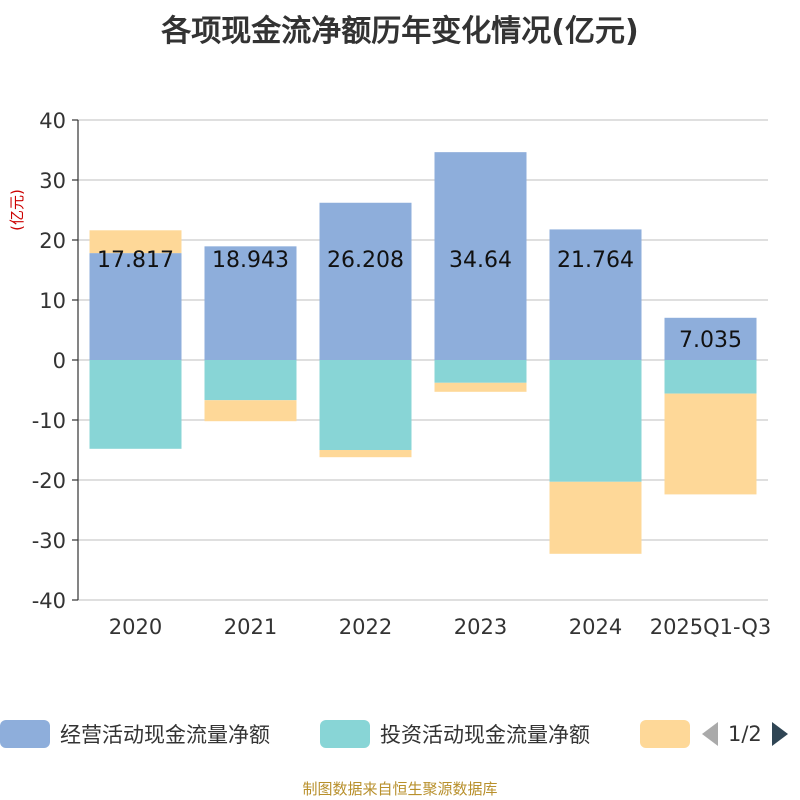 This screenshot has height=800, width=800. What do you see at coordinates (400, 31) in the screenshot?
I see `chart-title: 各项现金流净额历年变化情况(亿元)` at bounding box center [400, 31].